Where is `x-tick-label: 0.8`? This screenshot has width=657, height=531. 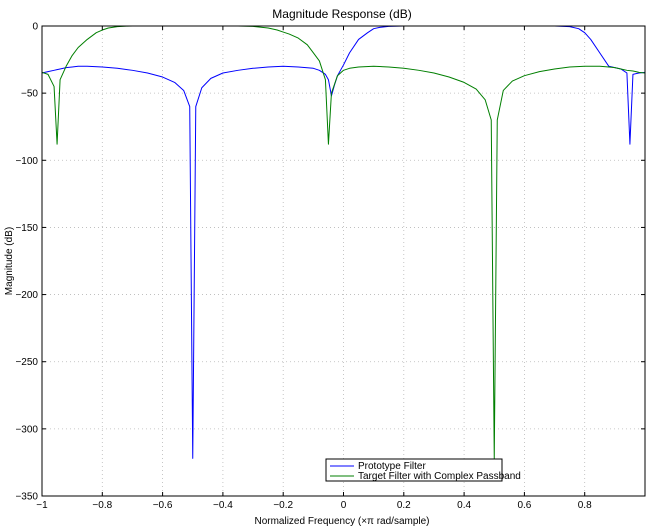
x-tick-label: 0.8 is located at coordinates (585, 505).